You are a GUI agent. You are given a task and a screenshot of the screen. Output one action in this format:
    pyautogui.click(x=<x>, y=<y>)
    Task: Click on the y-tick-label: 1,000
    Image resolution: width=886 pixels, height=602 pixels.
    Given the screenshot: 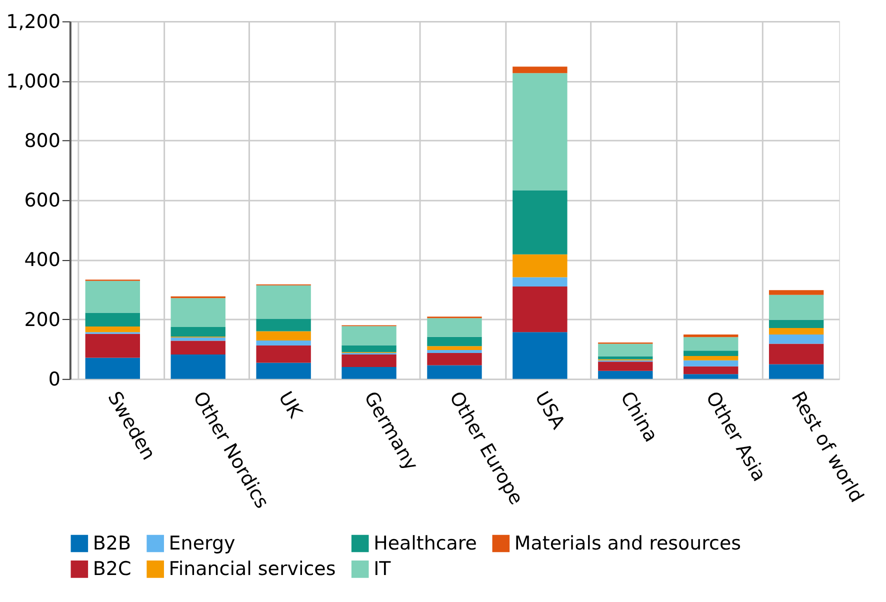 What is the action you would take?
    pyautogui.click(x=33, y=81)
    